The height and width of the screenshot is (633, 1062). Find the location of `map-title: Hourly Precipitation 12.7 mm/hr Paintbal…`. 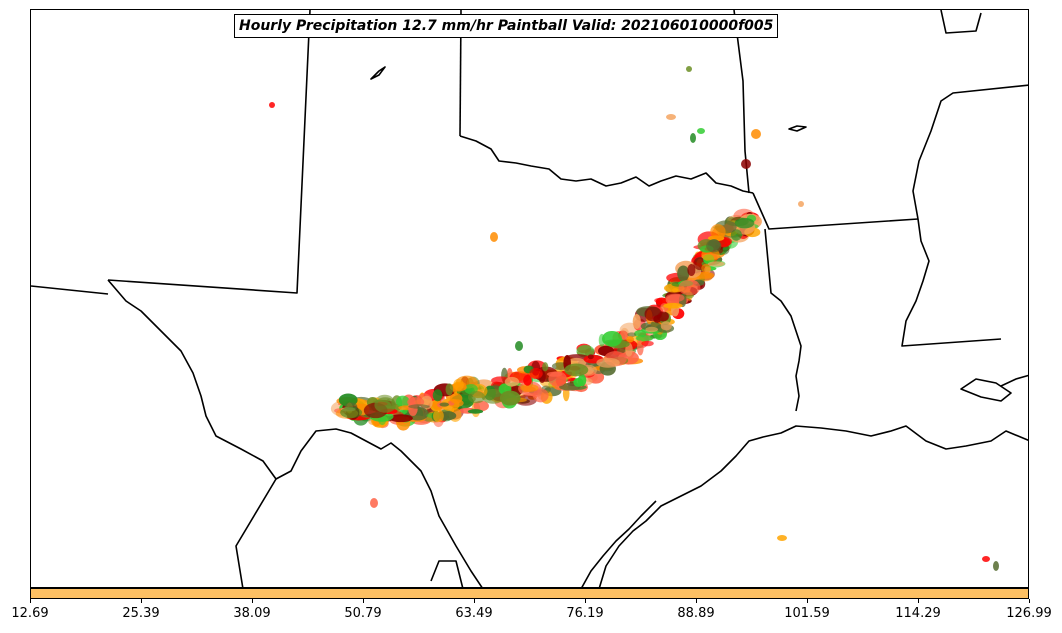

map-title: Hourly Precipitation 12.7 mm/hr Paintbal… is located at coordinates (506, 26).